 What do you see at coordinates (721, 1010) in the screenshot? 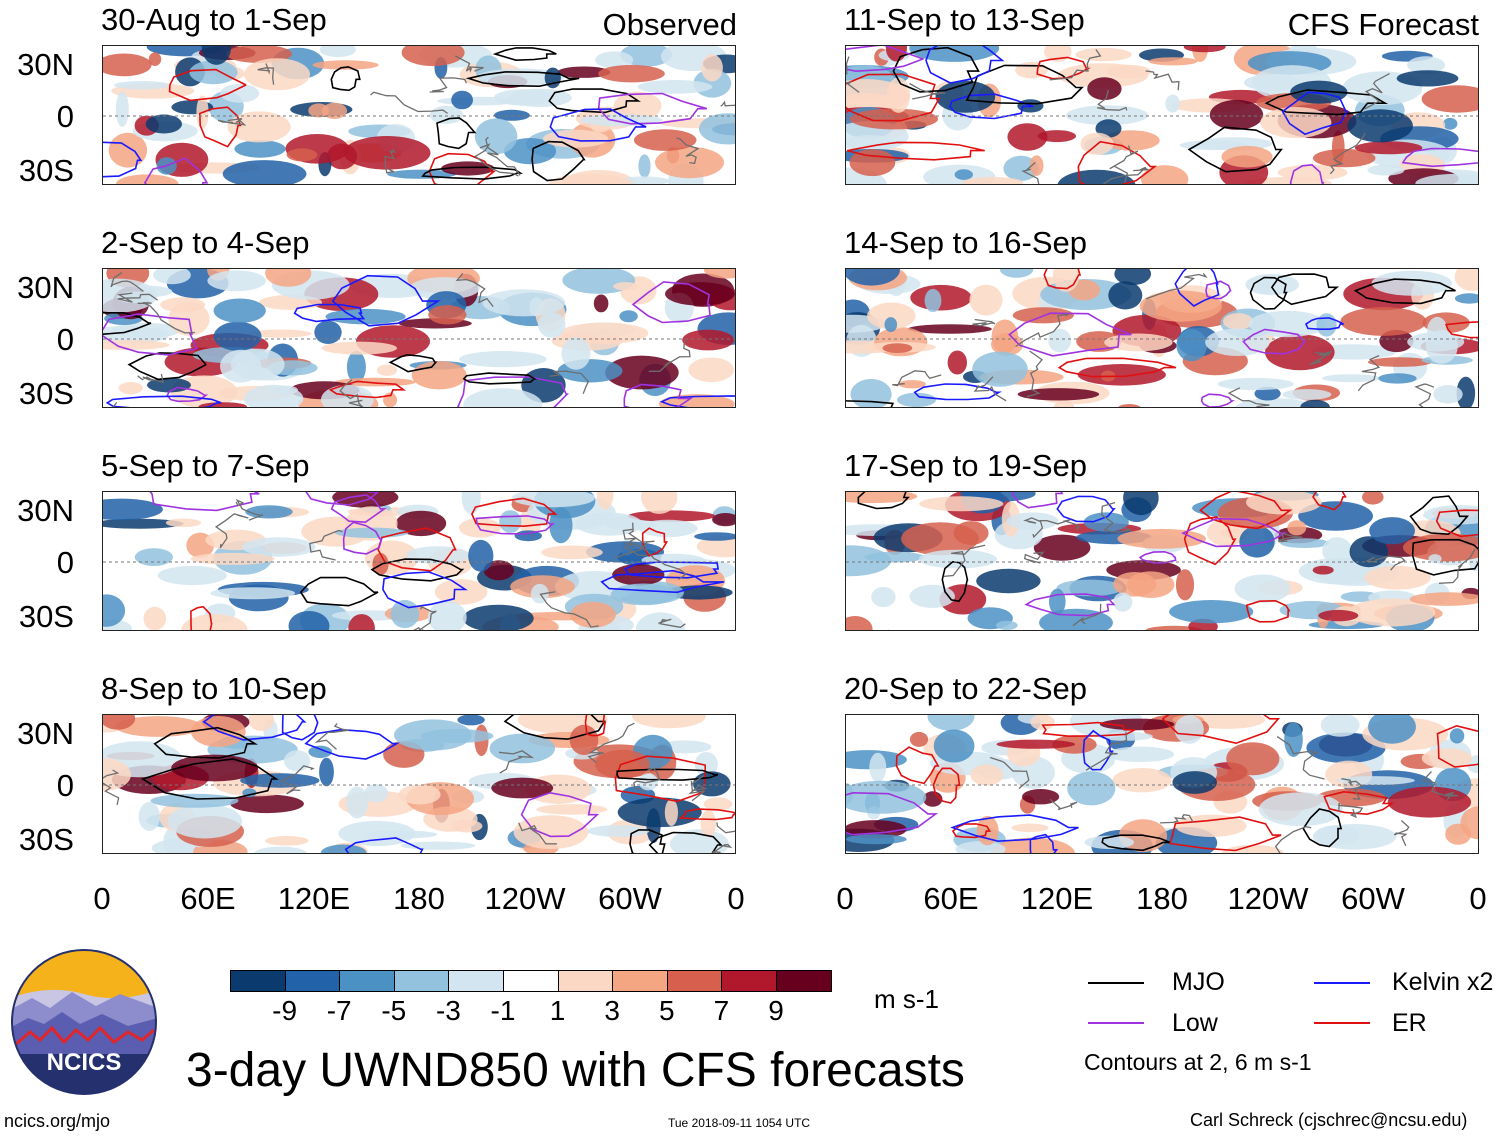
I see `colorbar-label: 7` at bounding box center [721, 1010].